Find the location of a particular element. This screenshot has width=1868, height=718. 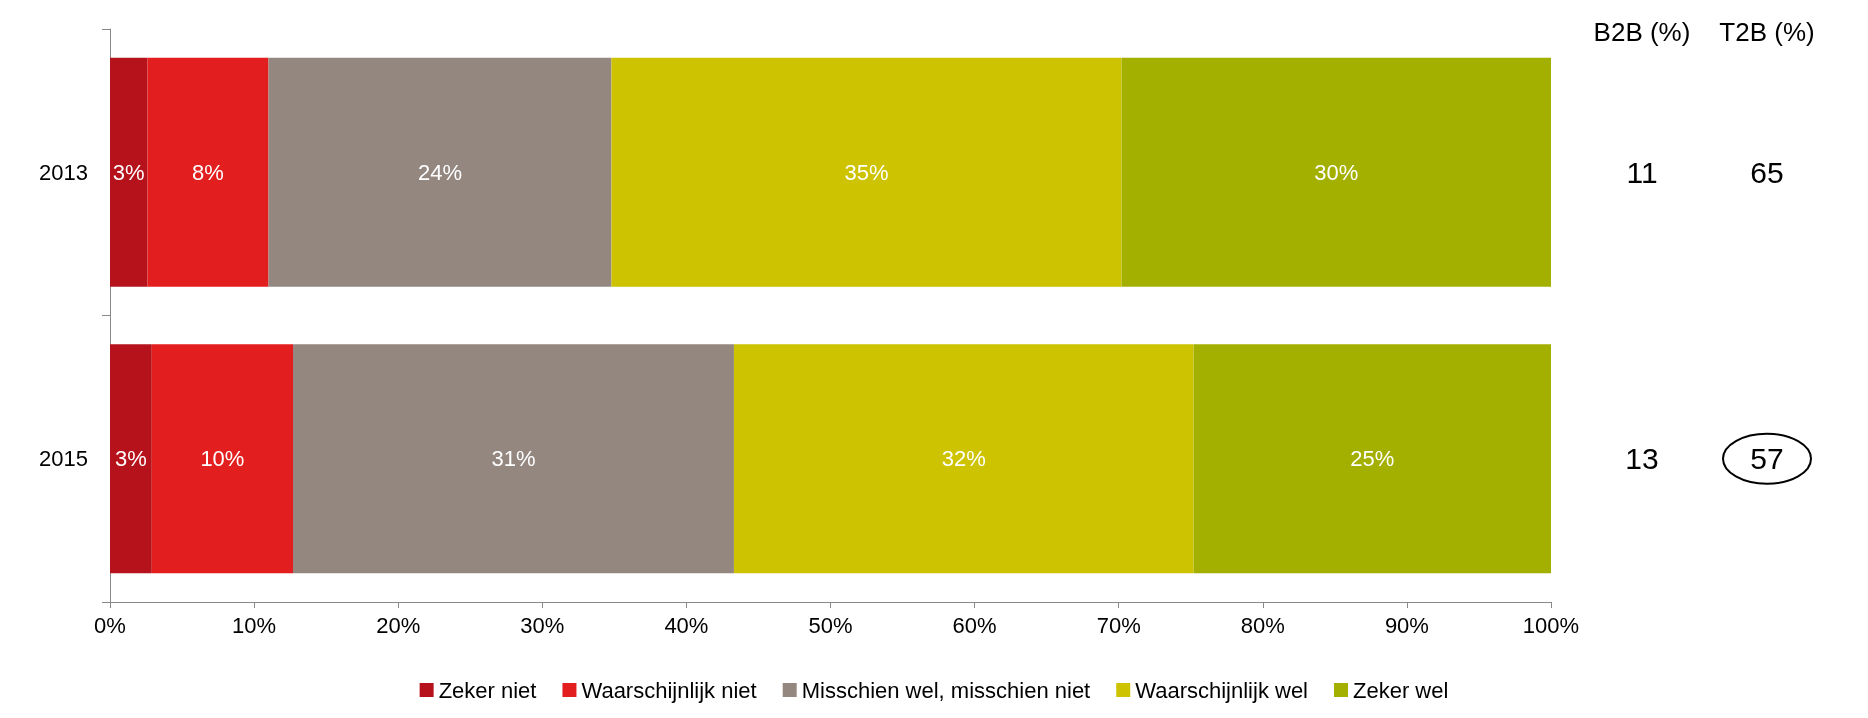

data-label: 35% is located at coordinates (866, 172).